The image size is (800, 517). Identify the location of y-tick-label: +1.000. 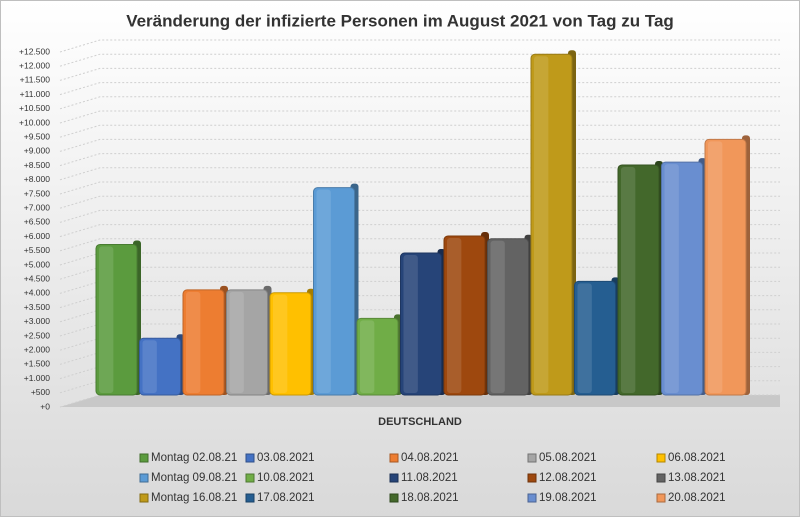
(37, 378).